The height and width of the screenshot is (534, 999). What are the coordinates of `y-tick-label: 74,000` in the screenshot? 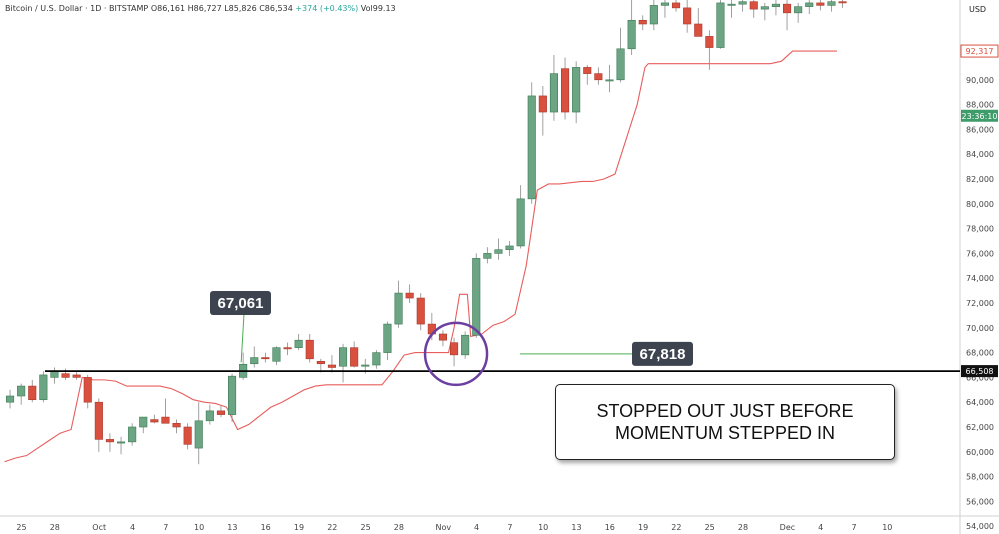 It's located at (980, 278).